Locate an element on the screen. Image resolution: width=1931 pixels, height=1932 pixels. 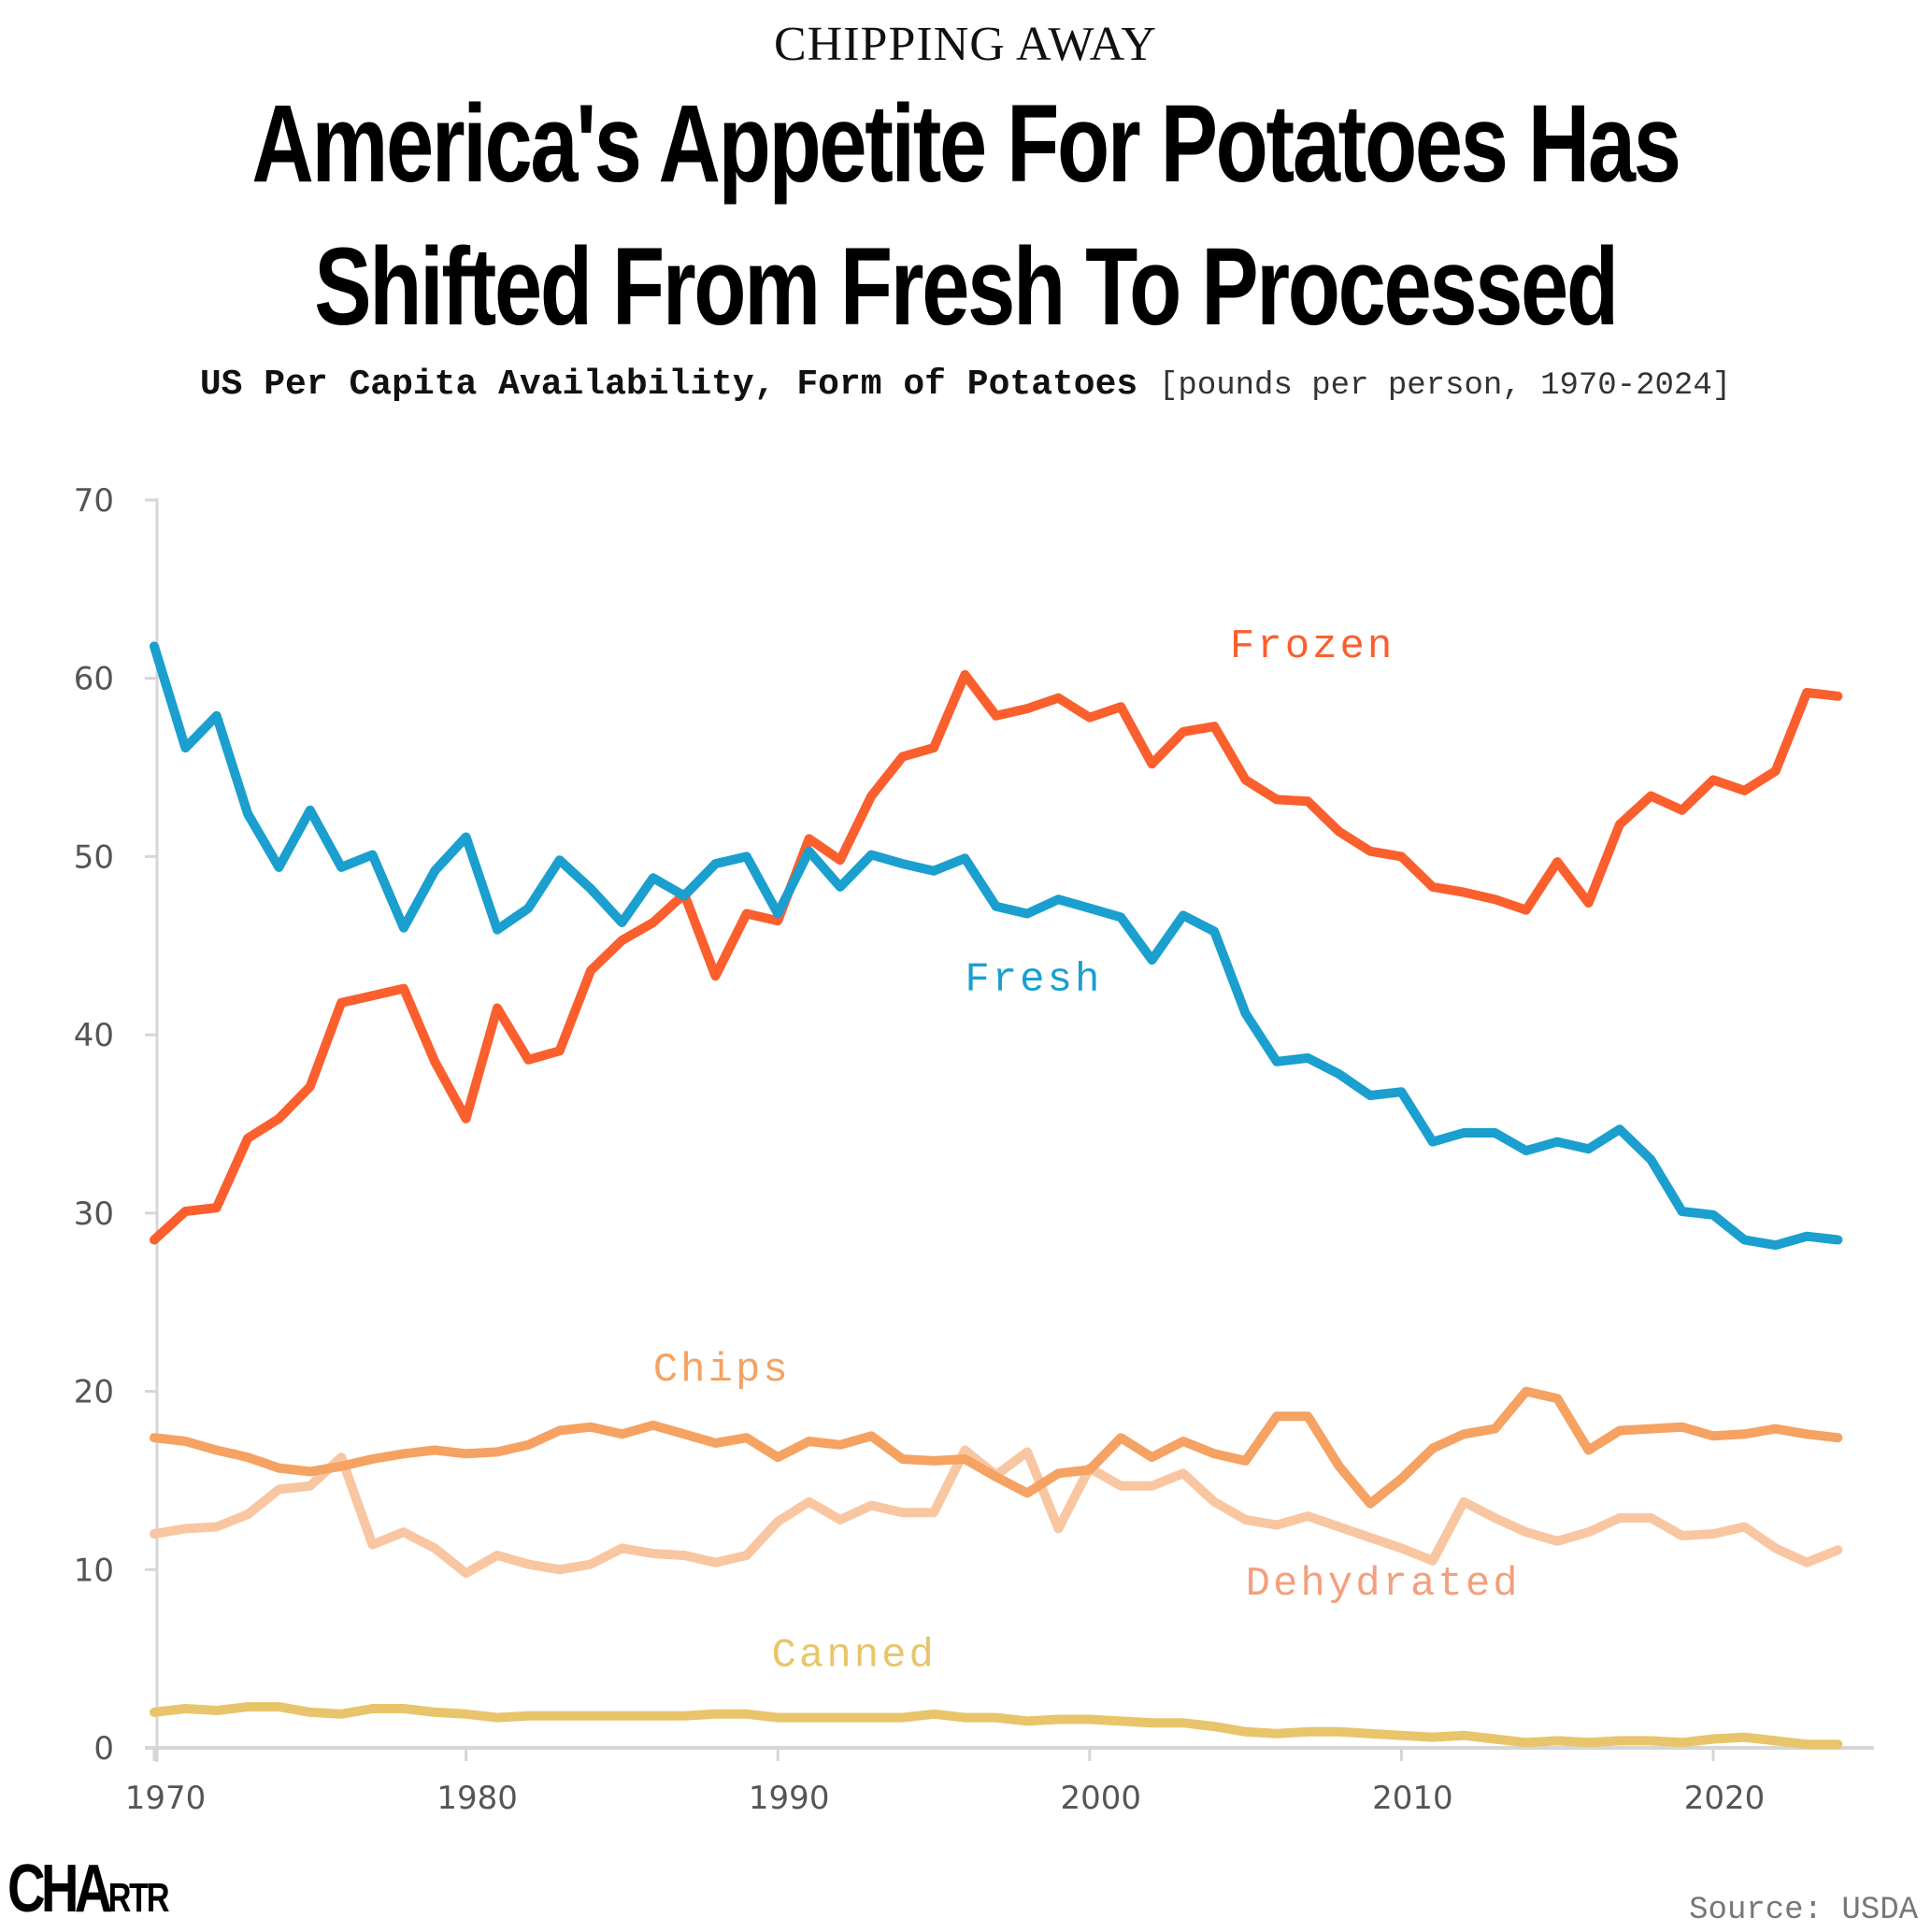
y-tick-label: 10 is located at coordinates (94, 1570).